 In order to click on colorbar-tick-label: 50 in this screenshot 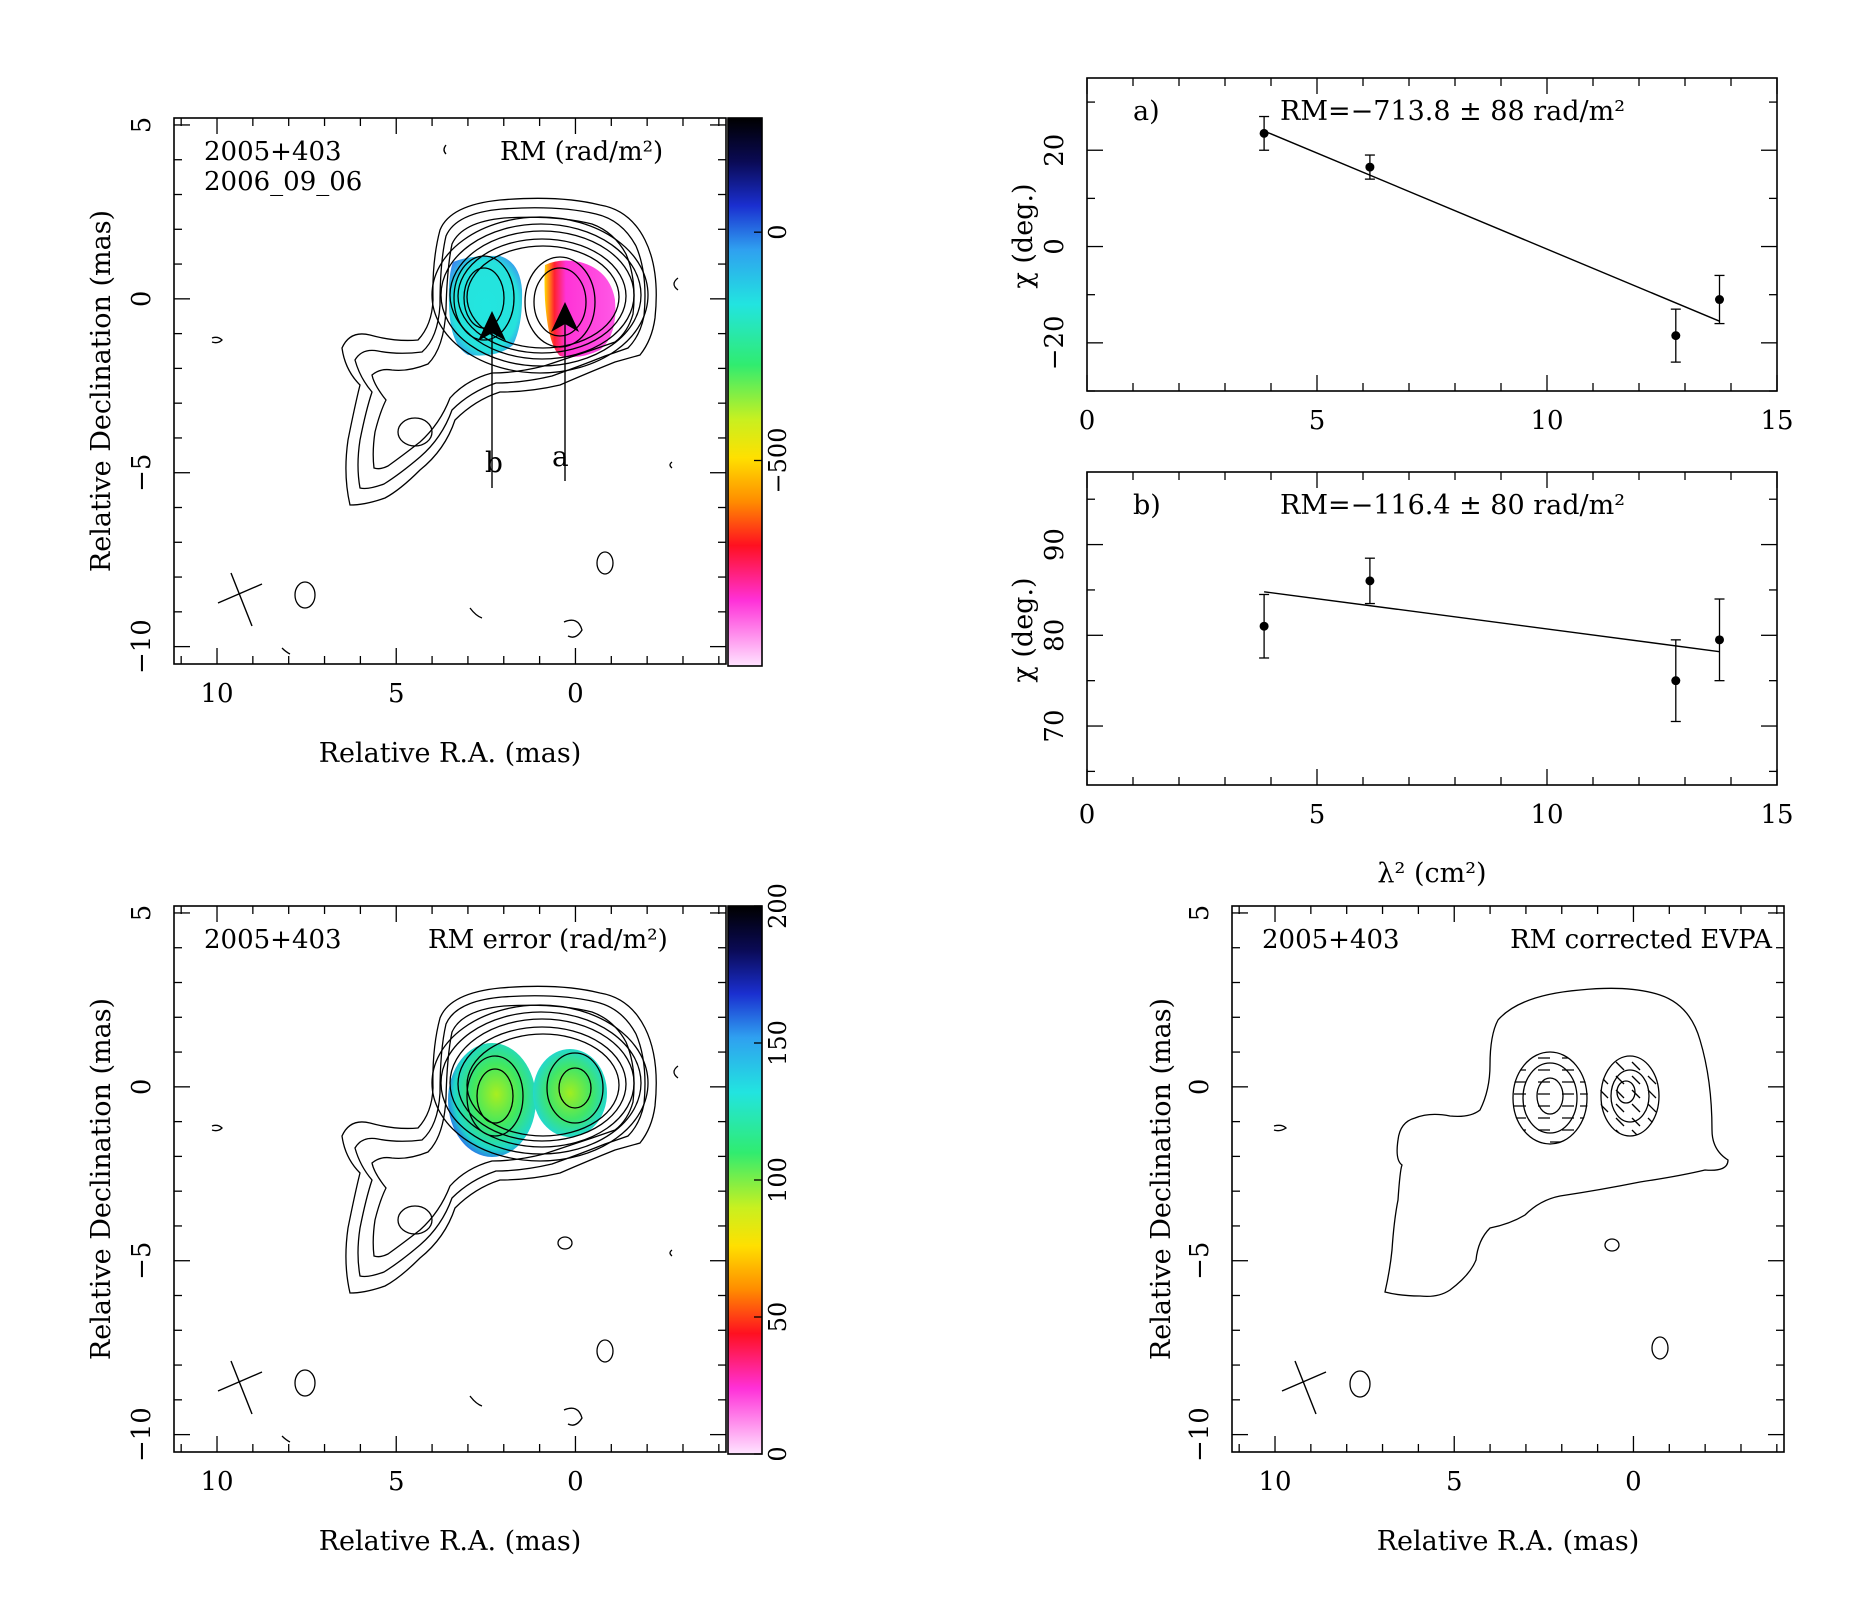, I will do `click(778, 1317)`.